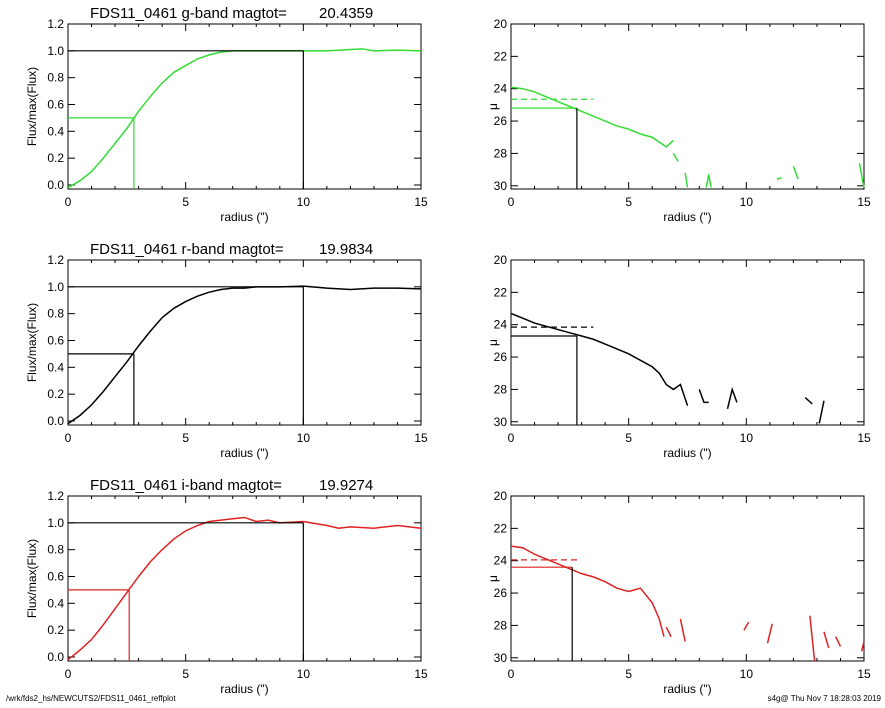 The image size is (885, 708). I want to click on magtot-value: 20.4359, so click(346, 13).